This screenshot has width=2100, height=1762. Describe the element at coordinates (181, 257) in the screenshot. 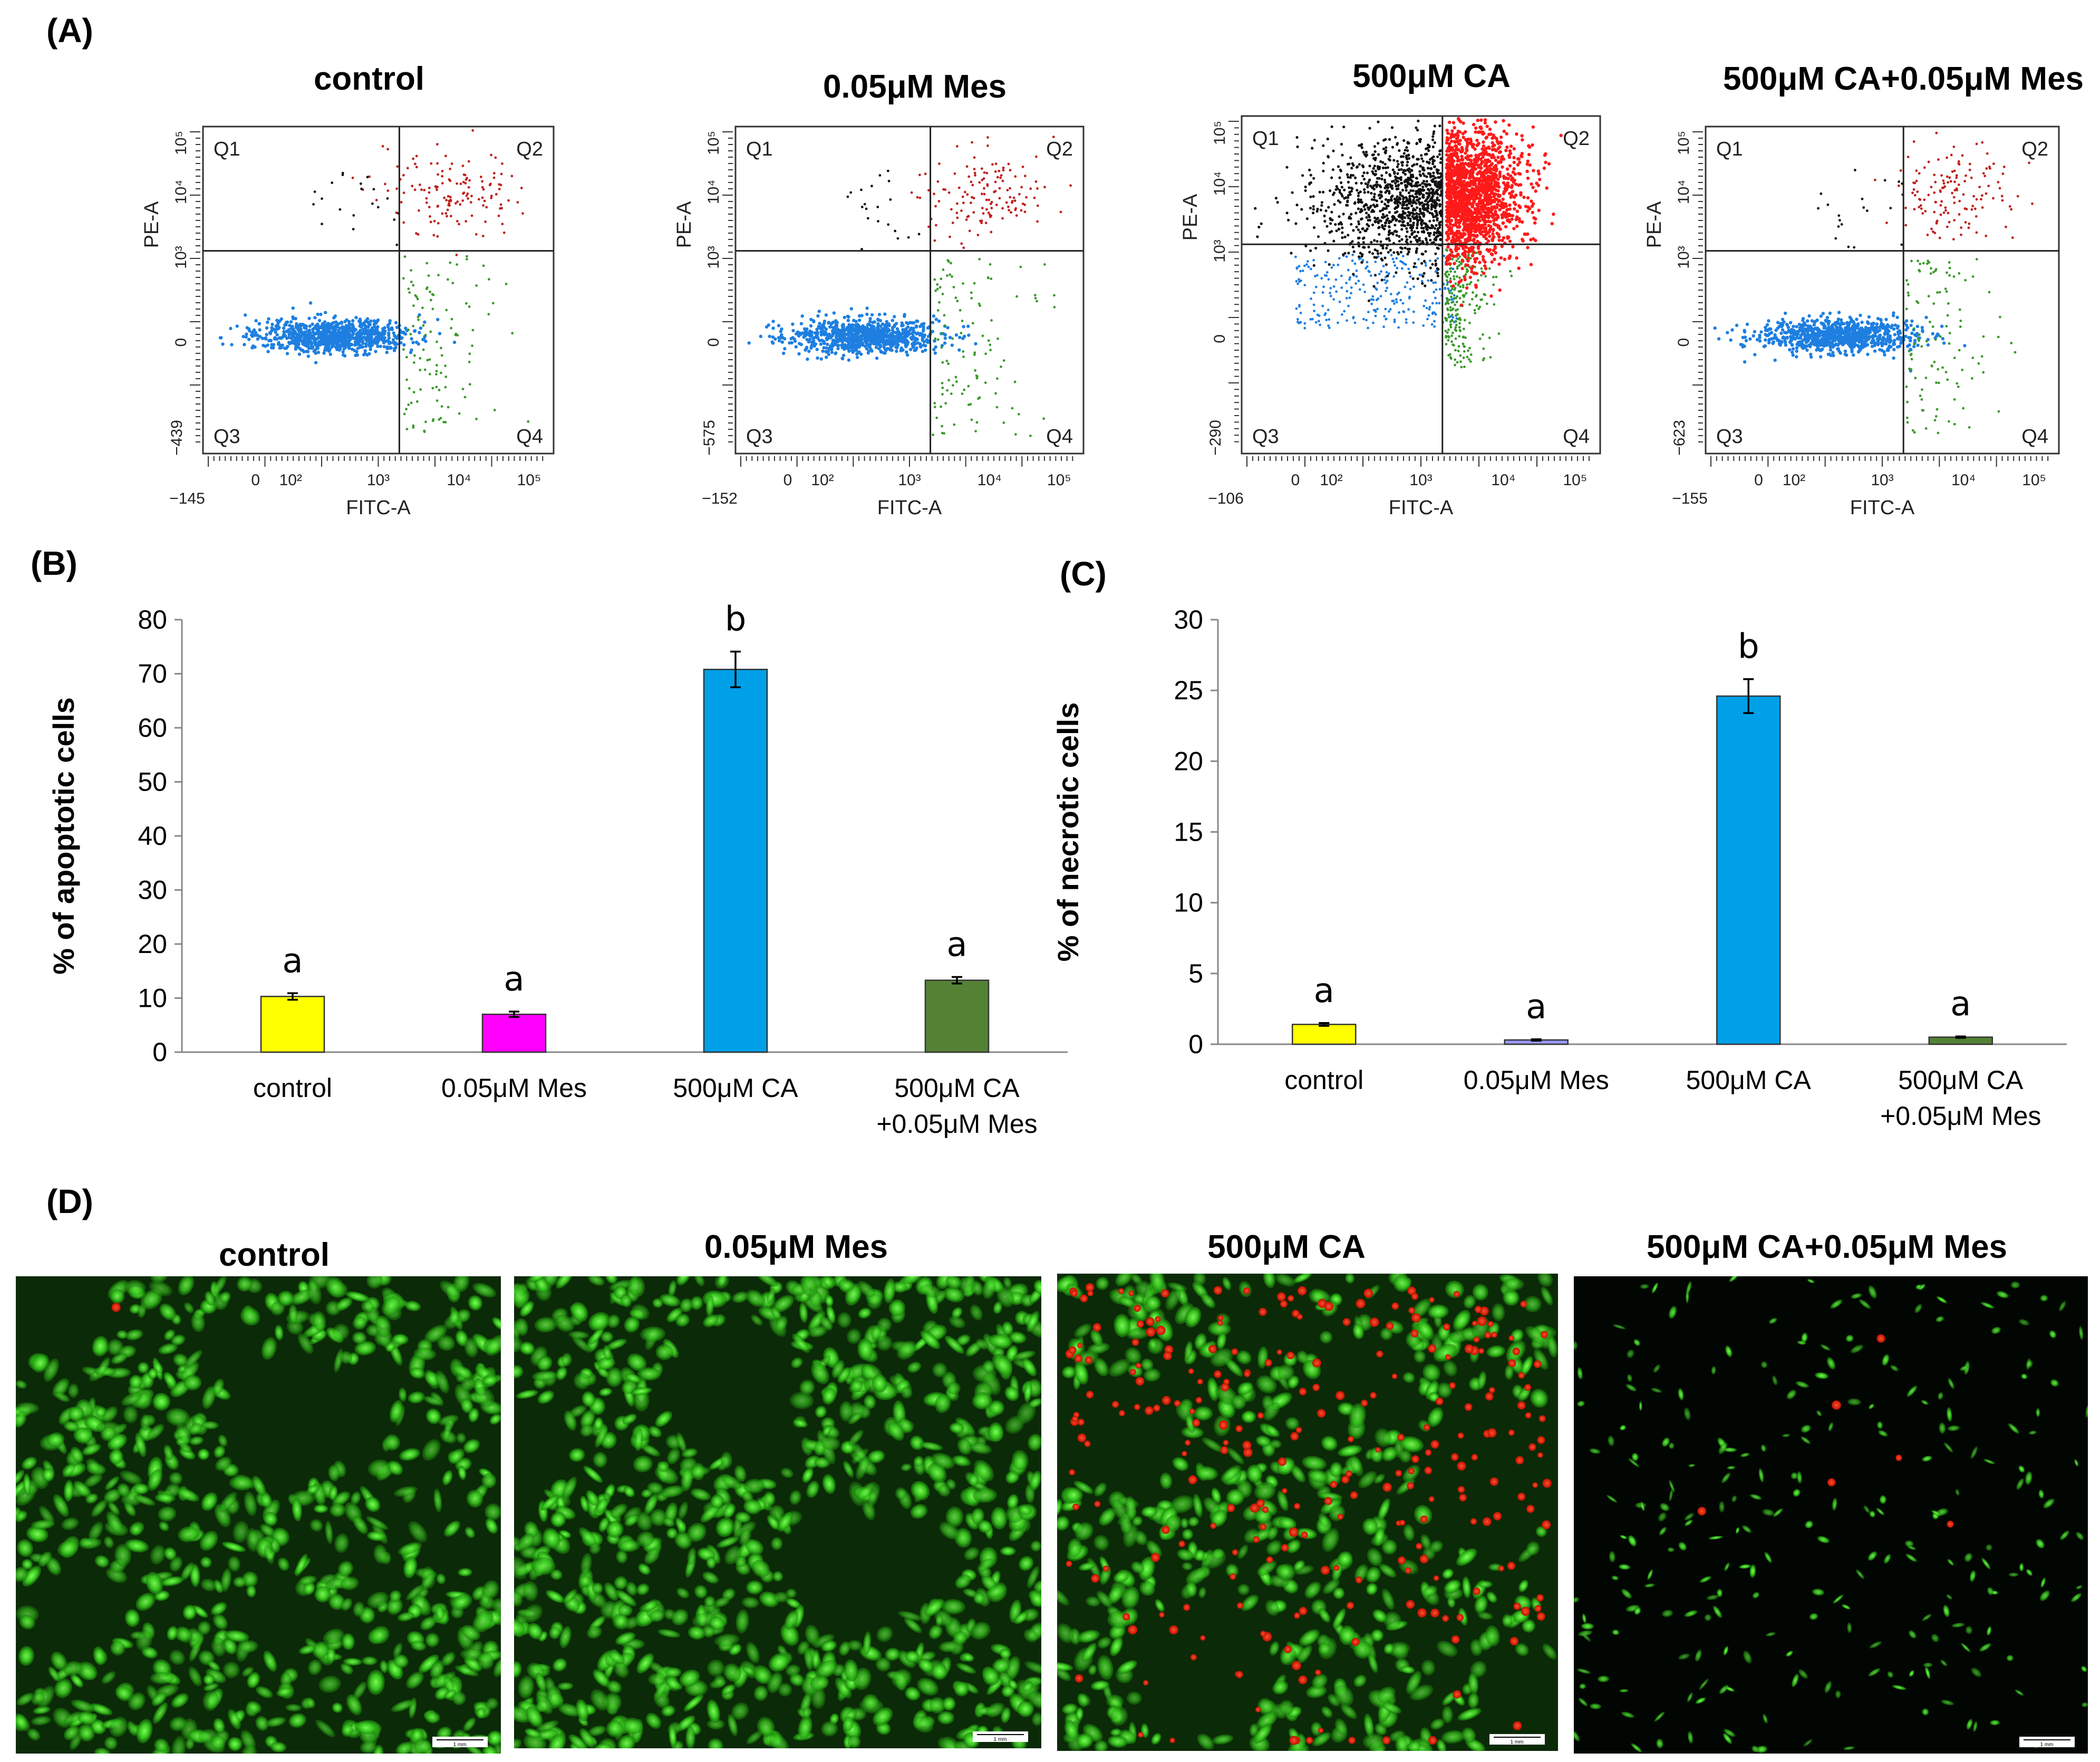

I see `y-tick-label: 10³` at that location.